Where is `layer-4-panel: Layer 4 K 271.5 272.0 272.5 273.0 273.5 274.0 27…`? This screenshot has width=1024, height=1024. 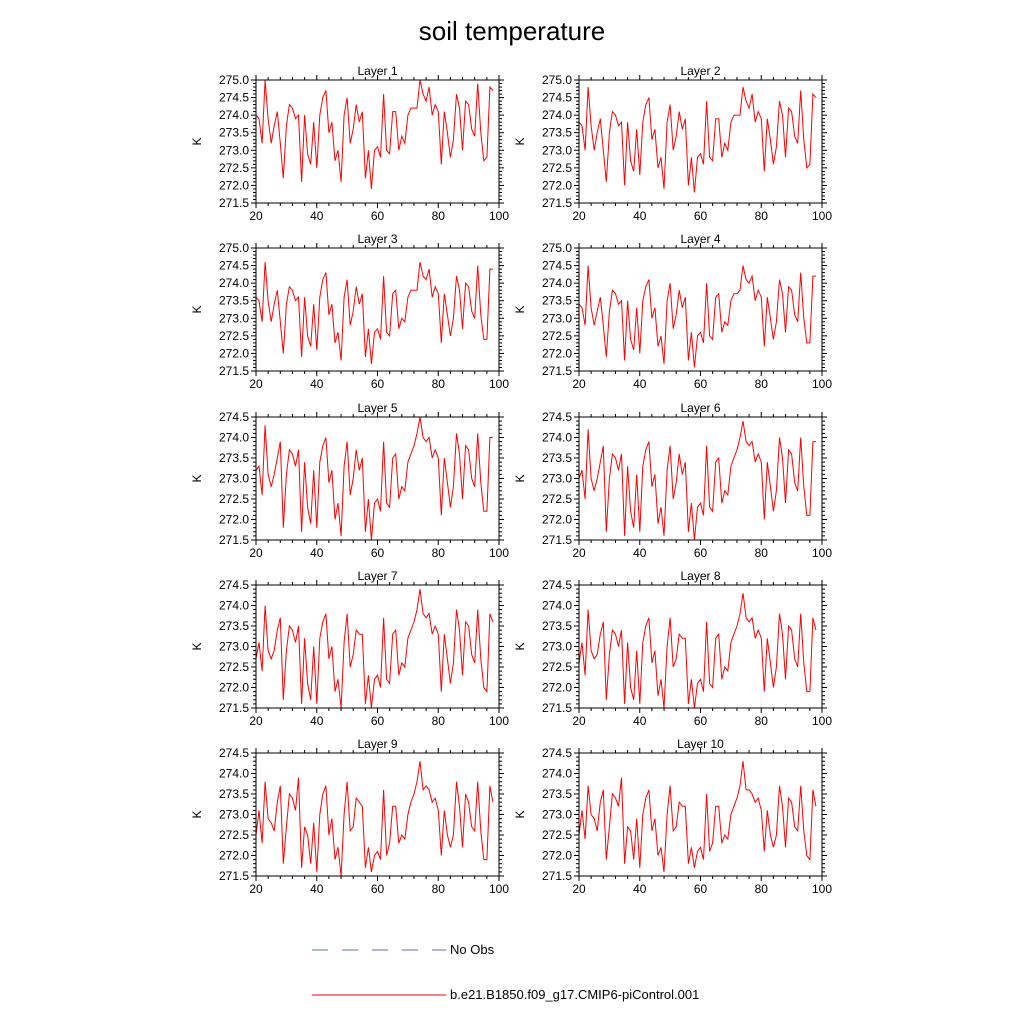 layer-4-panel: Layer 4 K 271.5 272.0 272.5 273.0 273.5 274.0 27… is located at coordinates (672, 311).